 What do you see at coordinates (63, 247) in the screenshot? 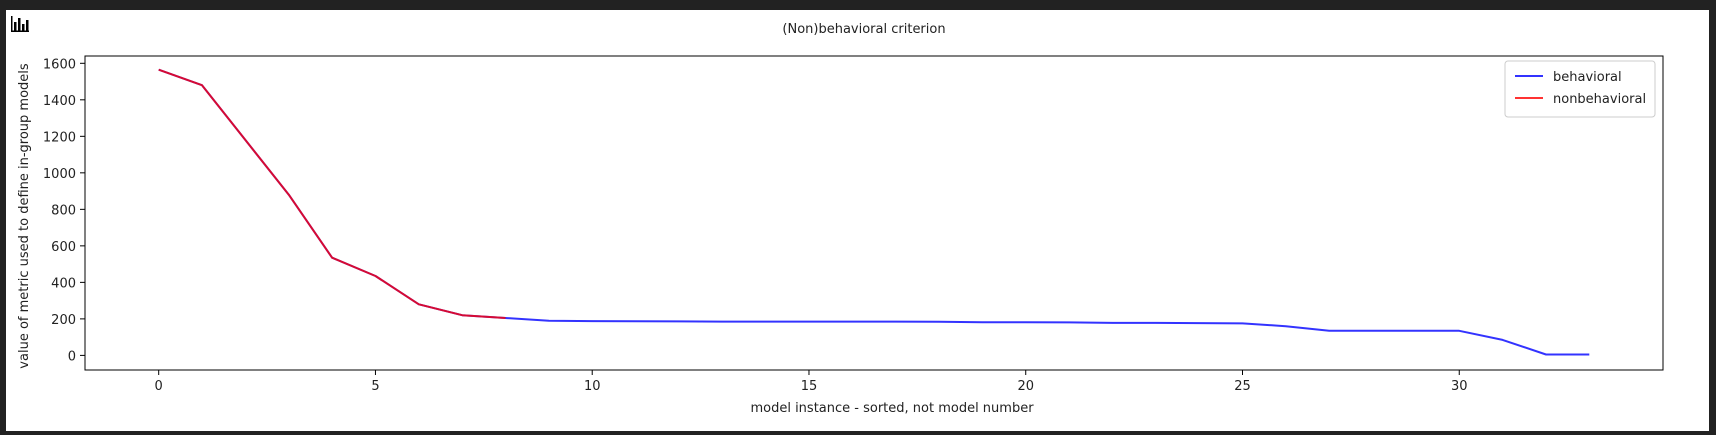
I see `y-tick-label: 600` at bounding box center [63, 247].